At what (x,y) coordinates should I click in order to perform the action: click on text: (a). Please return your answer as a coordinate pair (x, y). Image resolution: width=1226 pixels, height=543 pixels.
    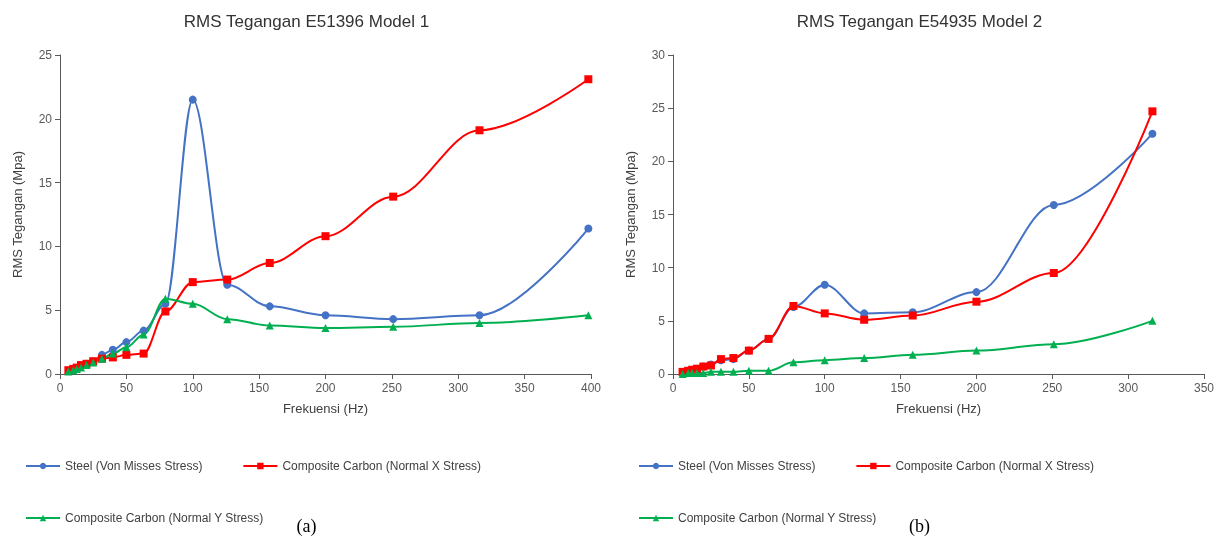
    Looking at the image, I should click on (306, 526).